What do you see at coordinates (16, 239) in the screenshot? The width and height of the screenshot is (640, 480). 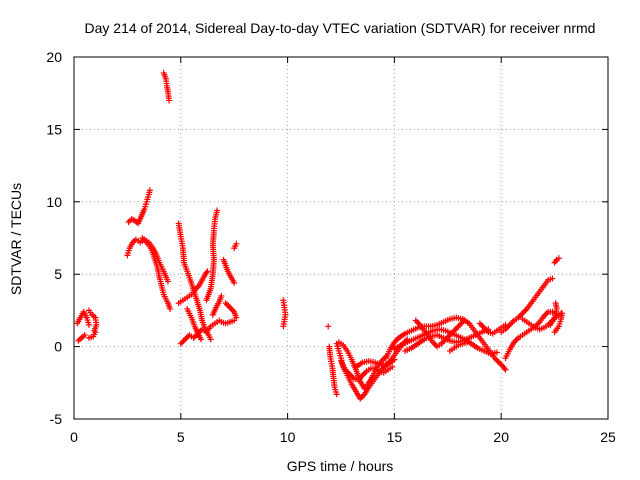 I see `y-axis-label: SDTVAR / TECUs` at bounding box center [16, 239].